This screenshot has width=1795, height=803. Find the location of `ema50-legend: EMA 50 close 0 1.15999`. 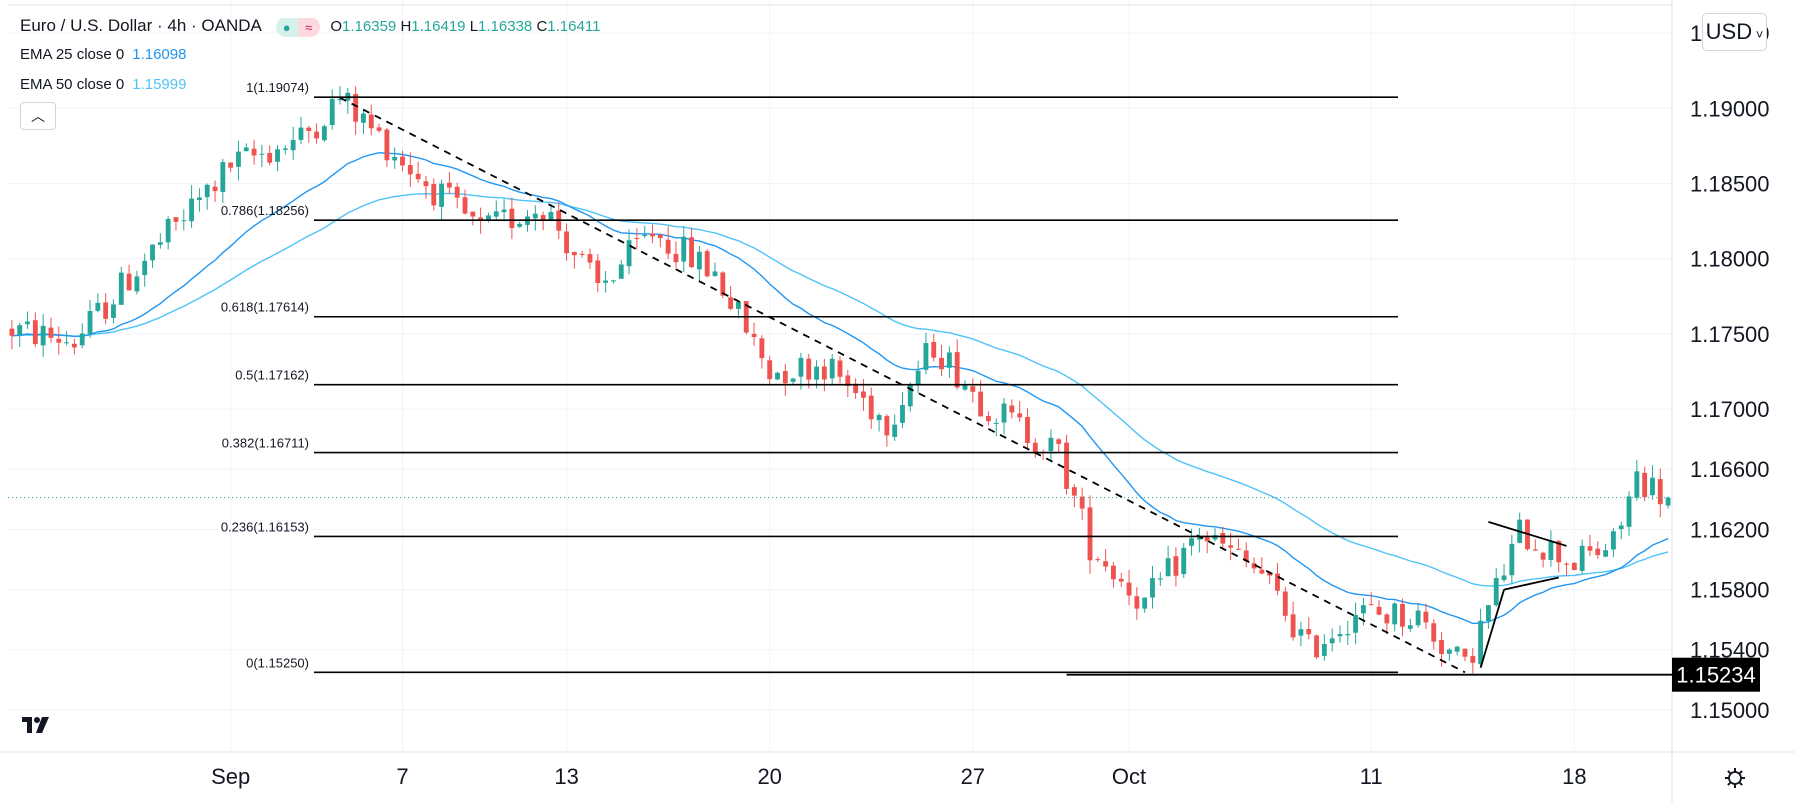

ema50-legend: EMA 50 close 0 1.15999 is located at coordinates (103, 84).